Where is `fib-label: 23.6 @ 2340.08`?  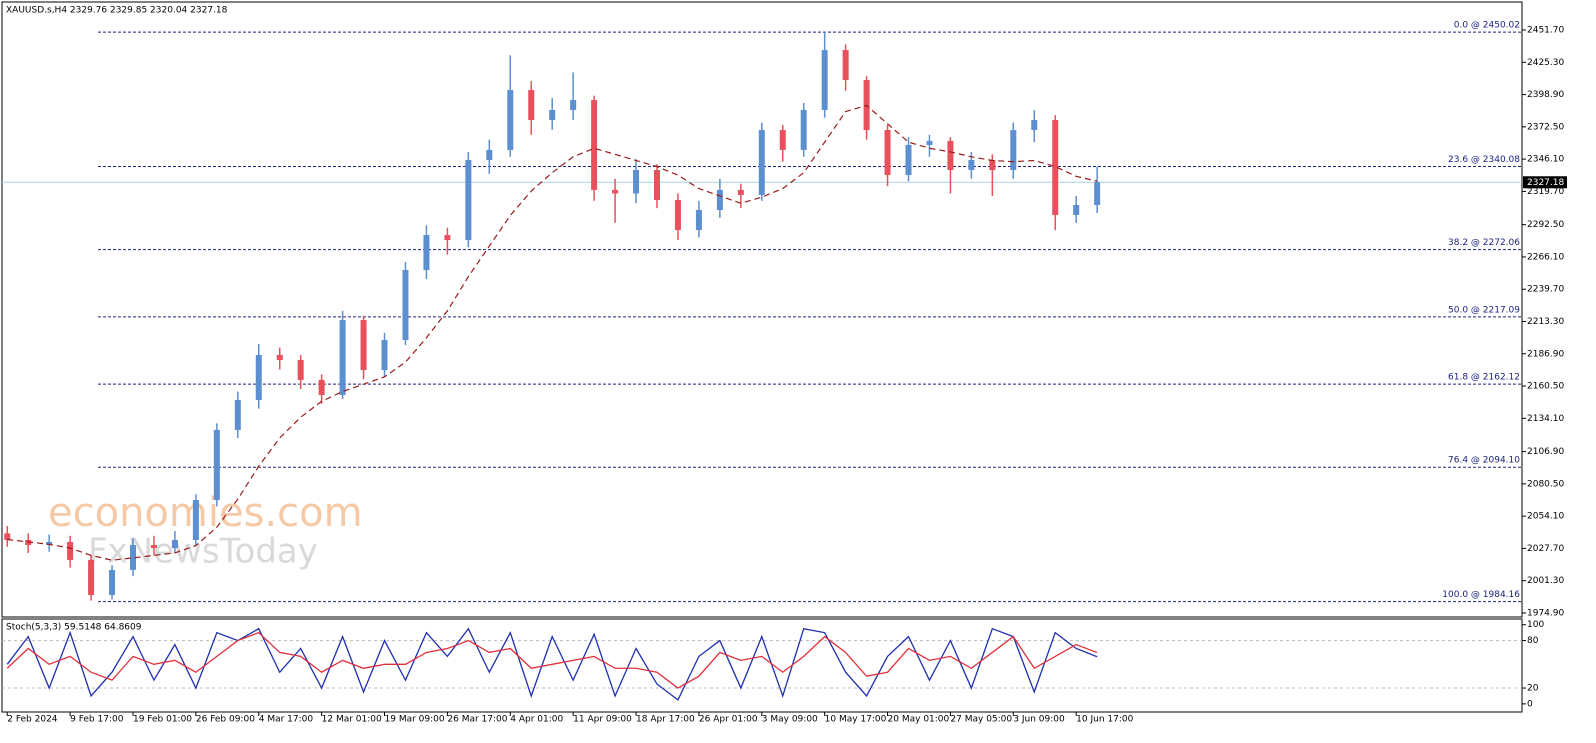 fib-label: 23.6 @ 2340.08 is located at coordinates (1484, 160).